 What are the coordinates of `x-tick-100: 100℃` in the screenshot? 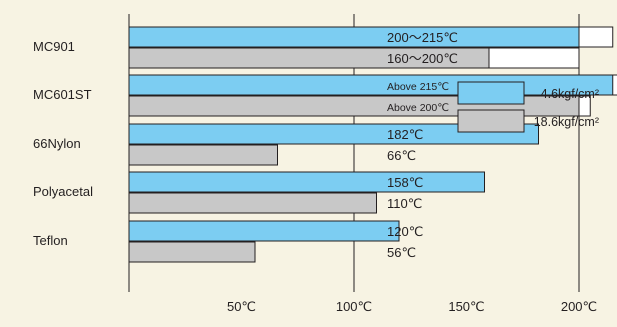 It's located at (354, 306).